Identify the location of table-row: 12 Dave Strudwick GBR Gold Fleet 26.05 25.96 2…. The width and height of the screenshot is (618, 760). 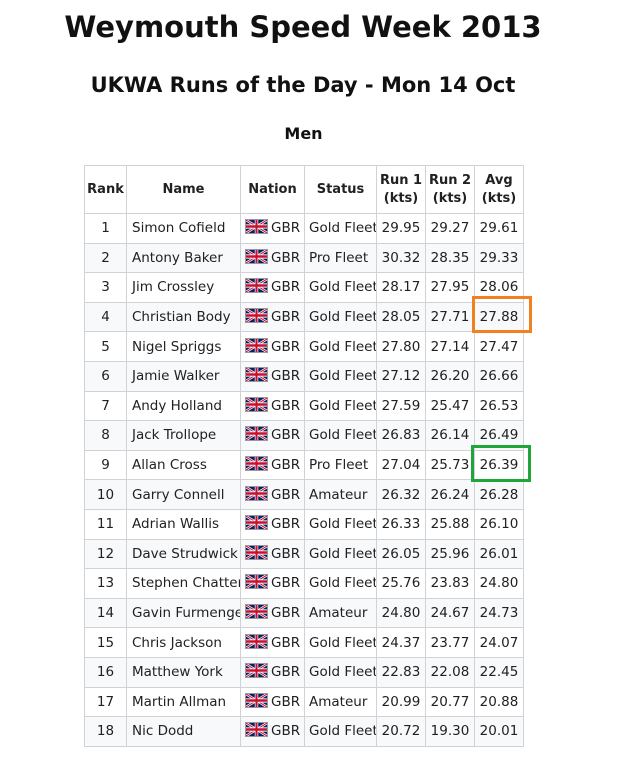
(304, 554).